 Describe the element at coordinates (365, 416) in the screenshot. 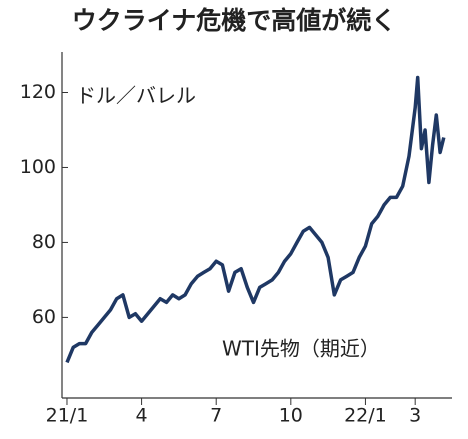

I see `x-tick-label: 22/1` at that location.